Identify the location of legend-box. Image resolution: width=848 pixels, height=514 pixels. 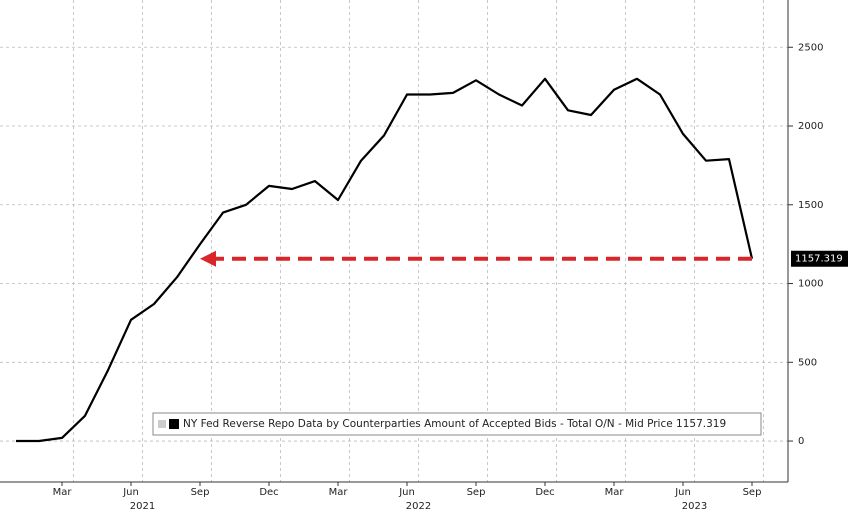
(457, 424).